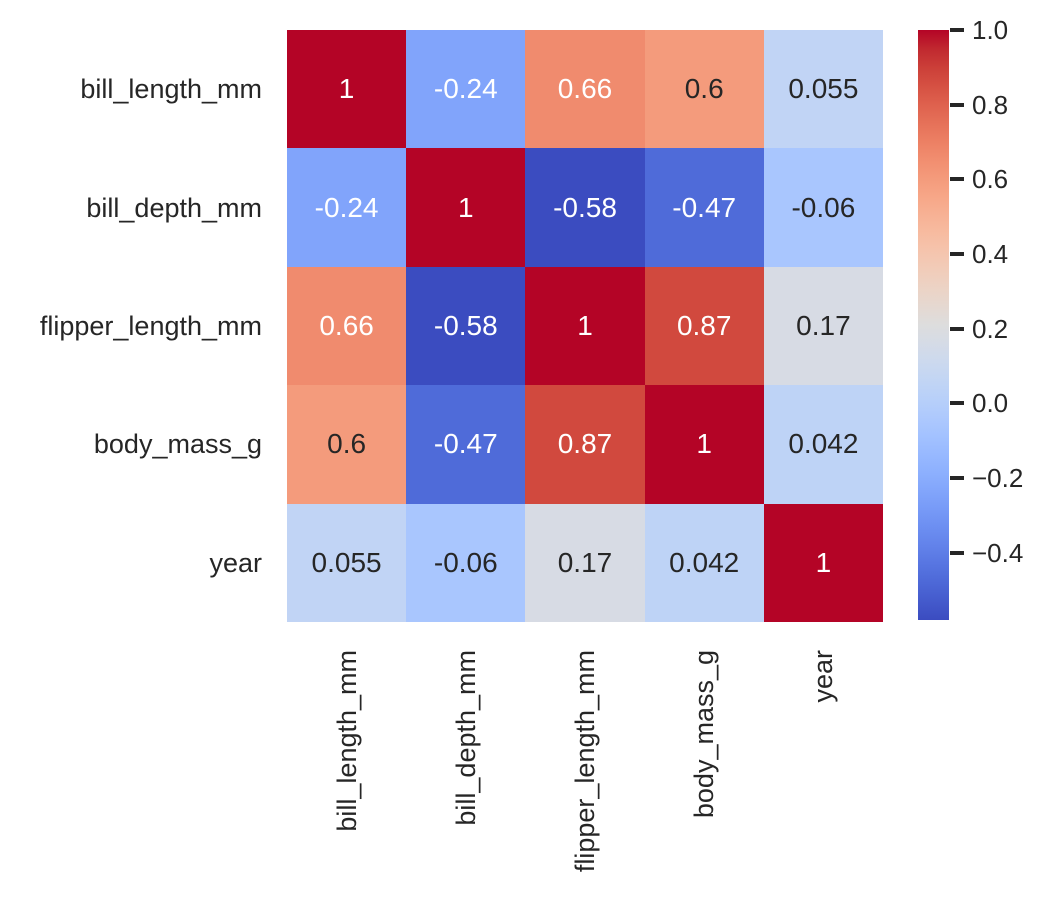  I want to click on heatmap-cell-body_mass_g-flipper_length_mm: 0.87, so click(585, 444).